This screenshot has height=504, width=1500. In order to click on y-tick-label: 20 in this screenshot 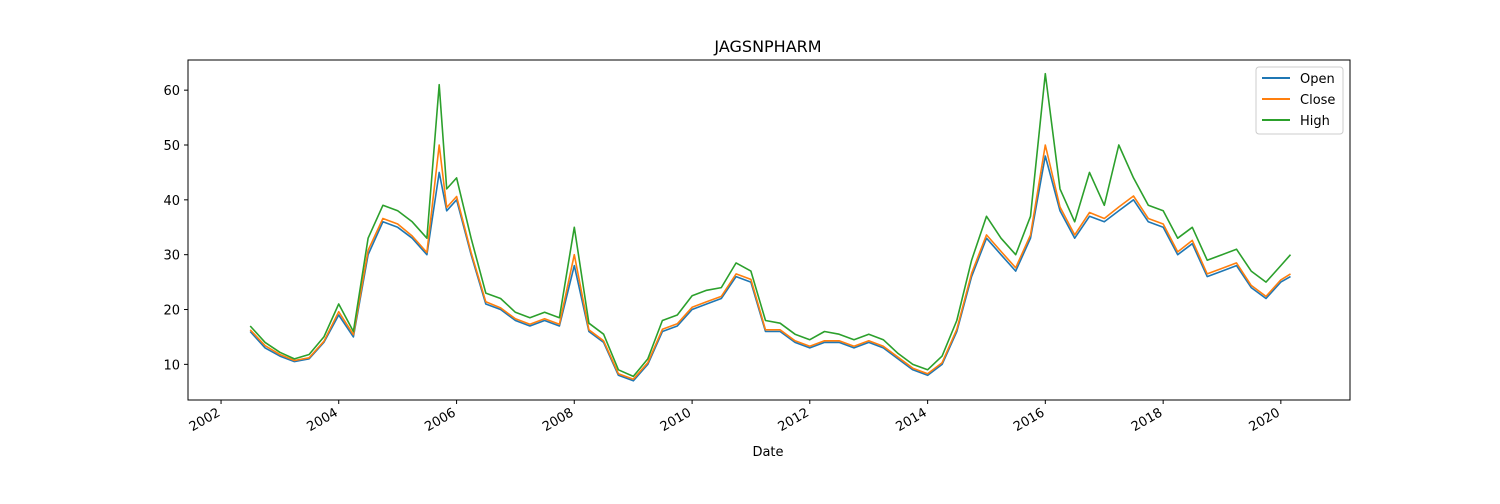, I will do `click(171, 311)`.